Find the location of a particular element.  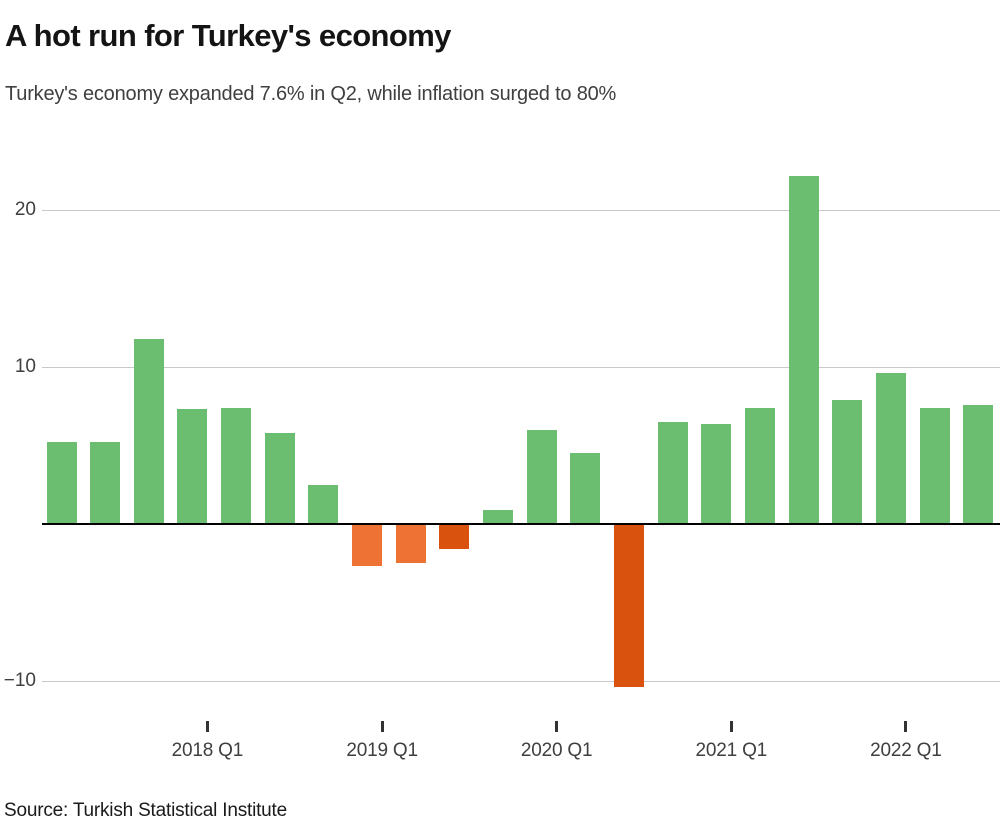

bar-2021-q2 is located at coordinates (803, 349).